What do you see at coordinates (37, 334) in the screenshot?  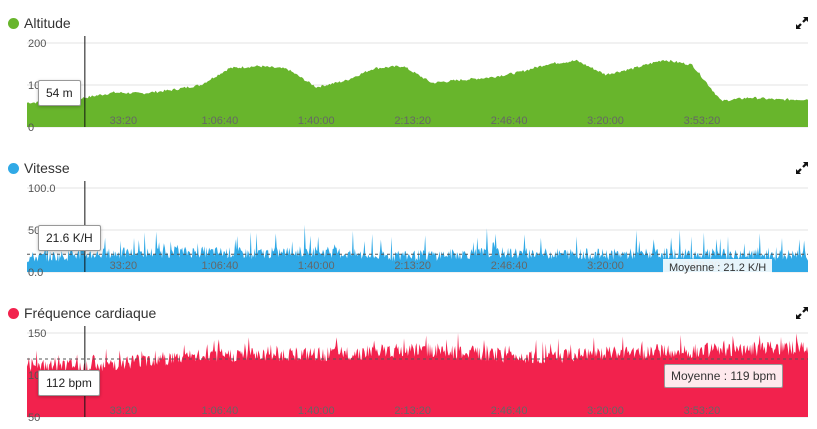 I see `y-tick-label: 150` at bounding box center [37, 334].